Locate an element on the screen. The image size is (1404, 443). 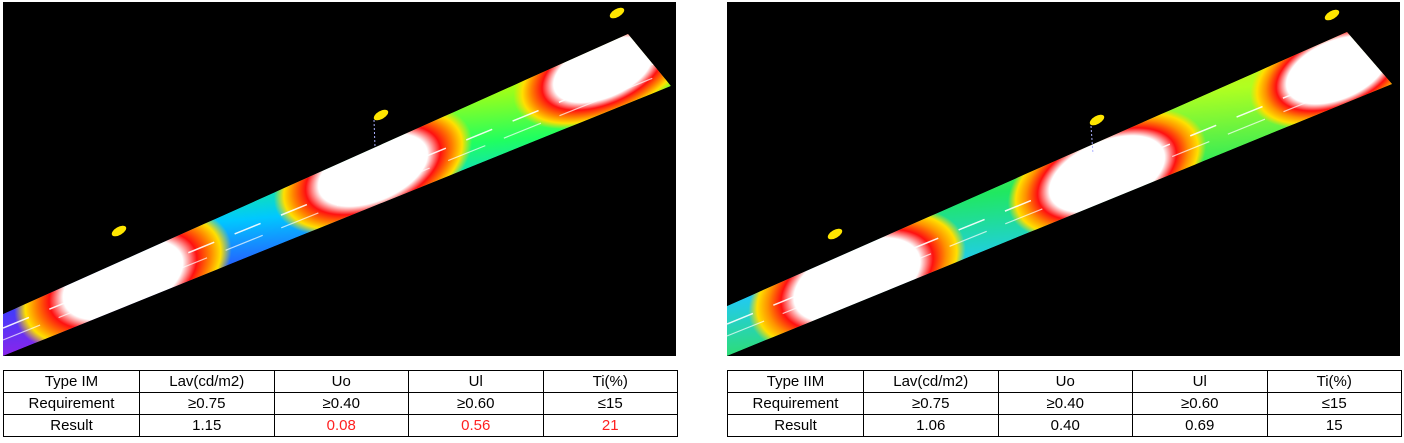
table-cell: Type IM is located at coordinates (71, 381).